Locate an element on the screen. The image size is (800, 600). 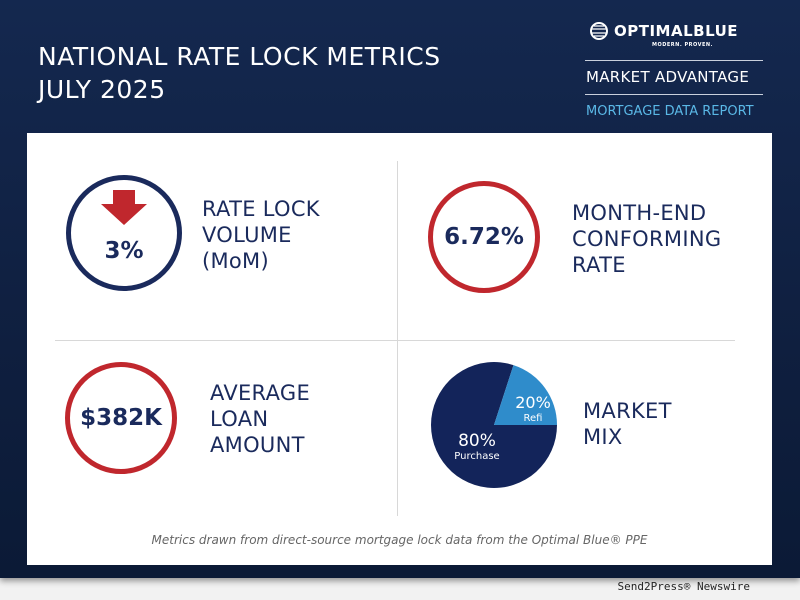
label-line: LOAN is located at coordinates (239, 419).